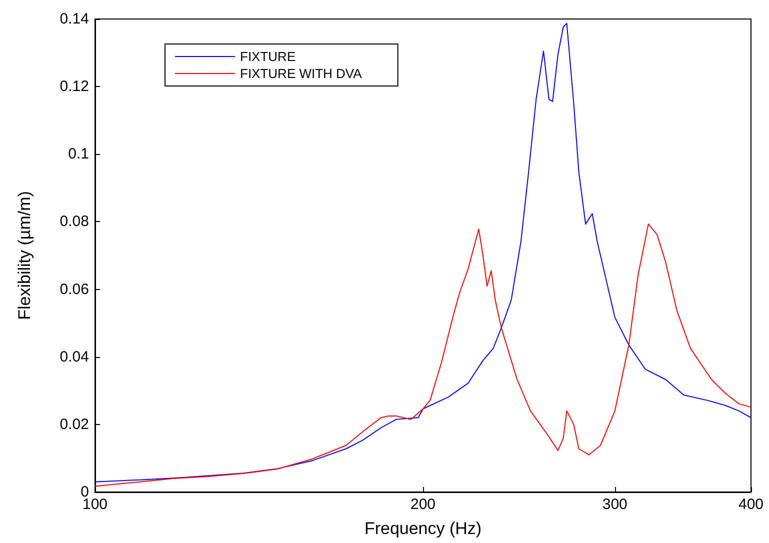 Image resolution: width=769 pixels, height=543 pixels. I want to click on y-tick-label: 0.02, so click(74, 424).